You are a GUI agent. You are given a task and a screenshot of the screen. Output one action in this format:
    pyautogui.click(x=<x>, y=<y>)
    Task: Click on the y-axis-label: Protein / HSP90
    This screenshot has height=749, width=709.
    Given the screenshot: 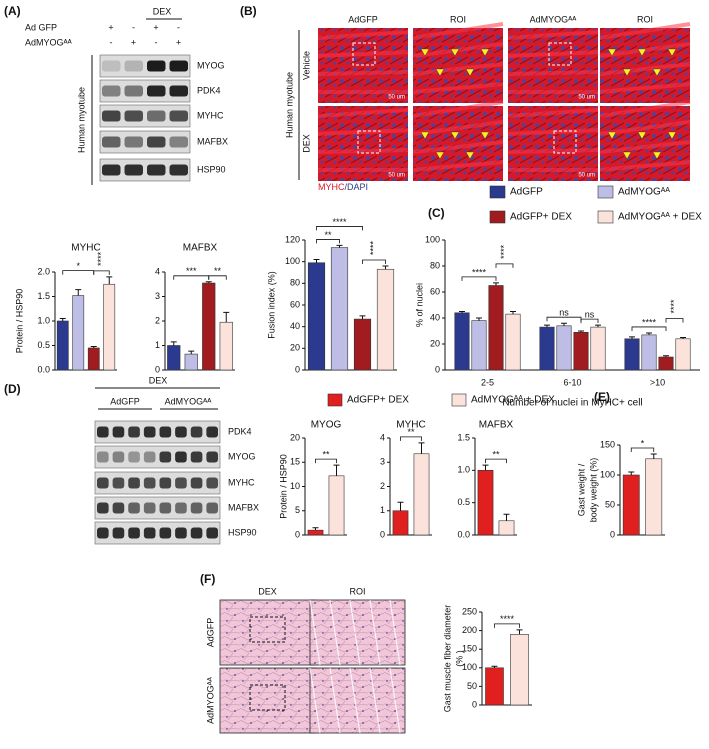 What is the action you would take?
    pyautogui.click(x=283, y=486)
    